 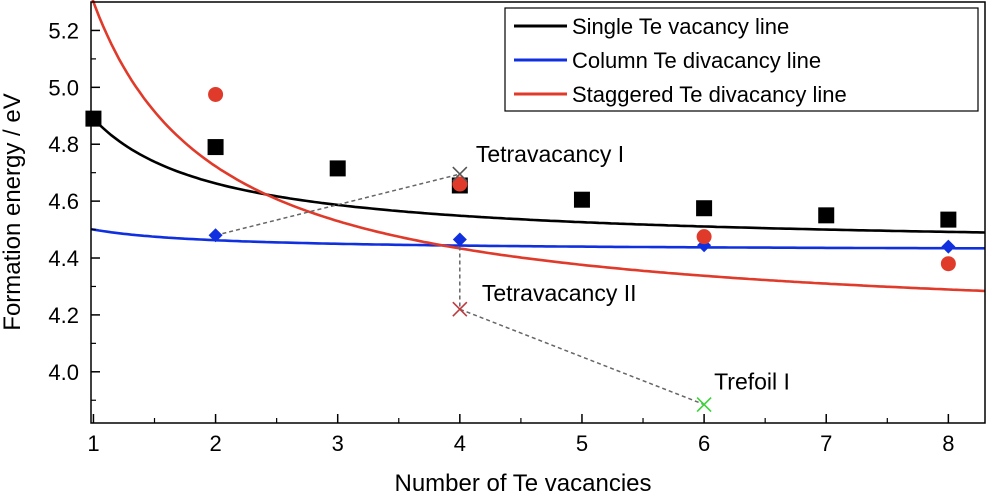 I want to click on y-axis-label: Formation energy / eV, so click(x=13, y=211).